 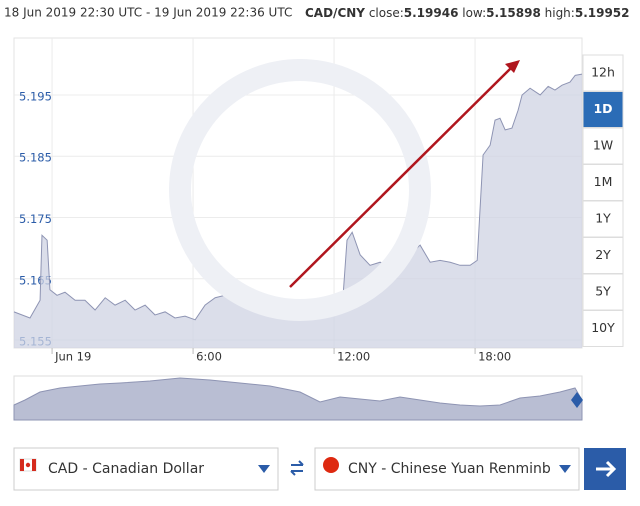 I want to click on range-label: 1Y, so click(x=603, y=218).